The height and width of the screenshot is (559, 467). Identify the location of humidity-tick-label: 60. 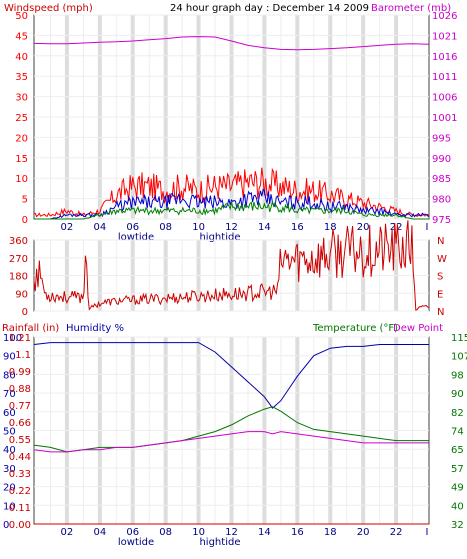
(9, 413).